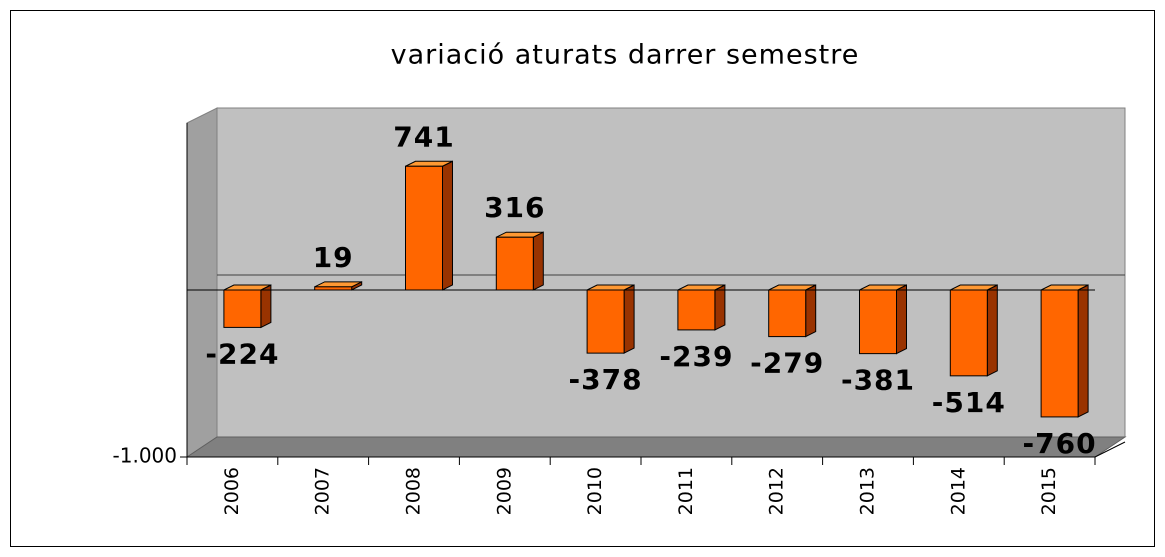 The width and height of the screenshot is (1165, 557). What do you see at coordinates (787, 363) in the screenshot?
I see `data-label: -279` at bounding box center [787, 363].